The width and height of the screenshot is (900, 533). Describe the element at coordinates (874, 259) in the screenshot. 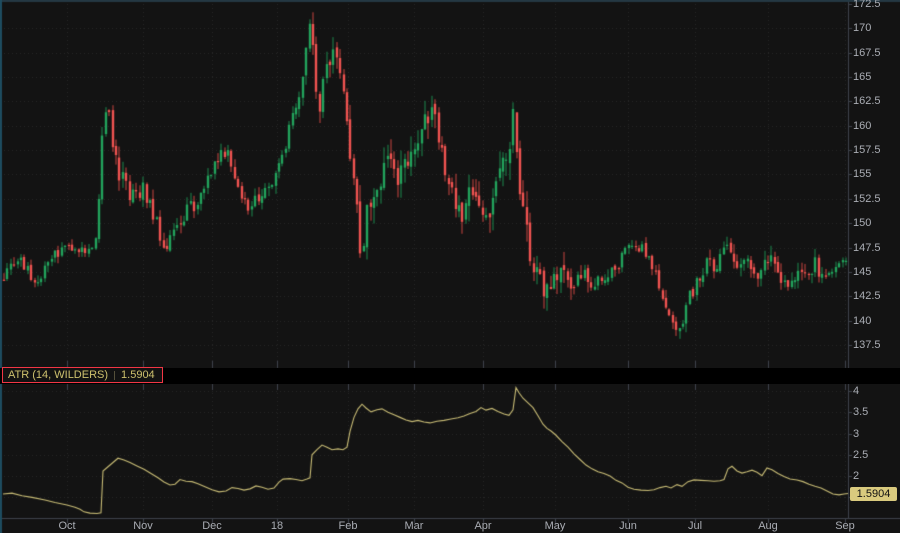

I see `price-scale` at that location.